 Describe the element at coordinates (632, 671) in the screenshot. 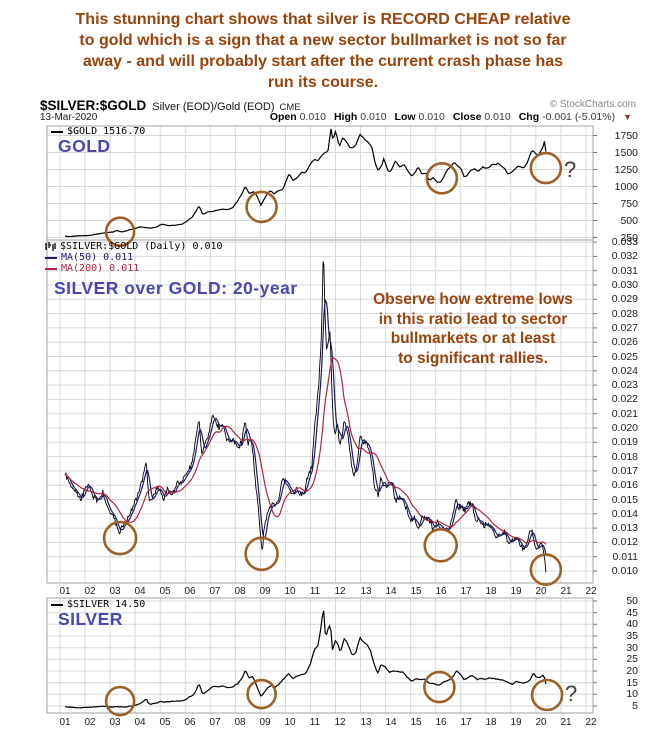

I see `silver-y-axis-label: 20` at that location.